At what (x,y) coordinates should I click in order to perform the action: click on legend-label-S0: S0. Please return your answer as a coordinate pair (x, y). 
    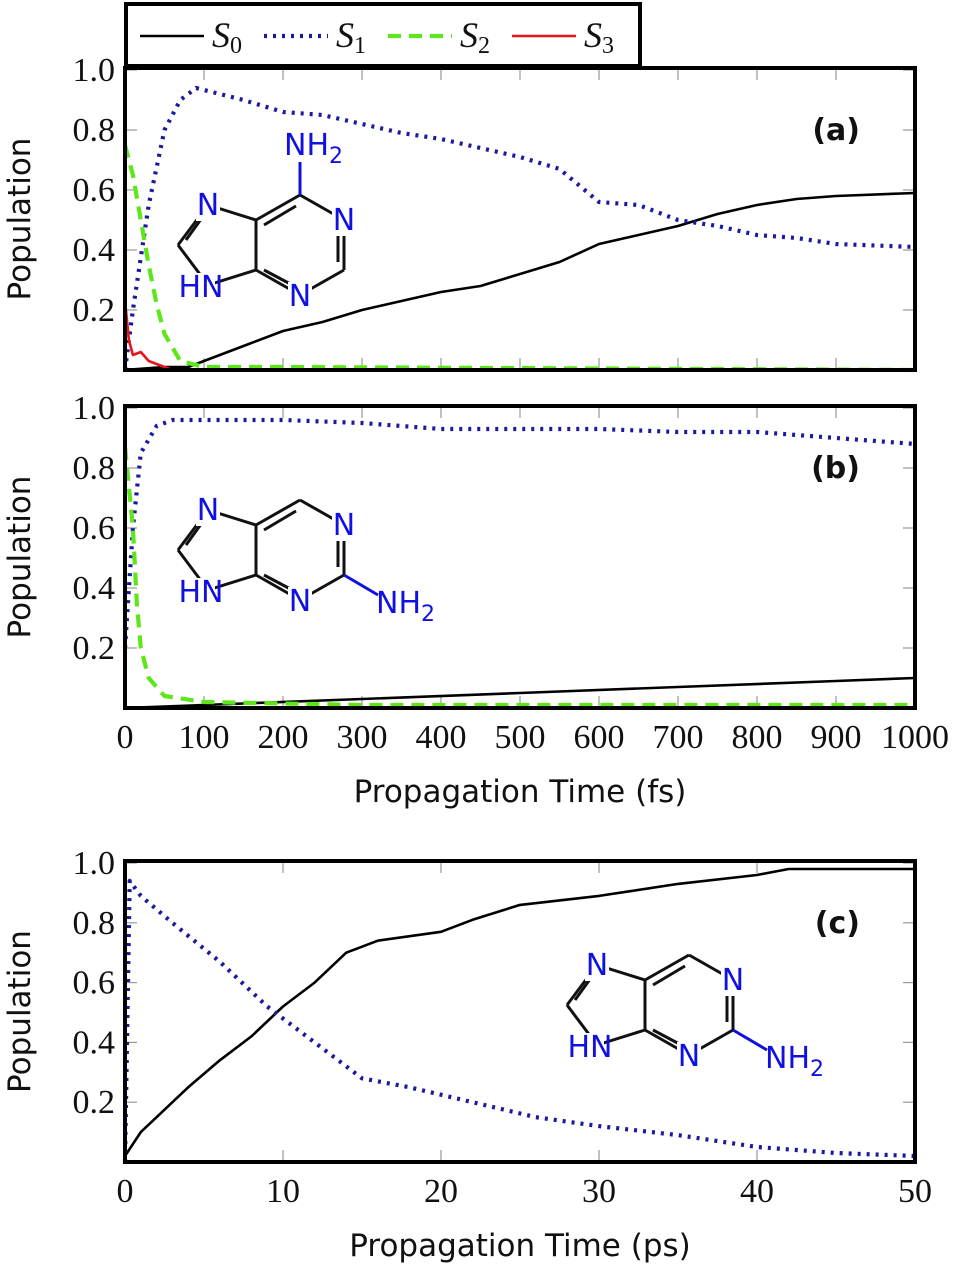
    Looking at the image, I should click on (227, 37).